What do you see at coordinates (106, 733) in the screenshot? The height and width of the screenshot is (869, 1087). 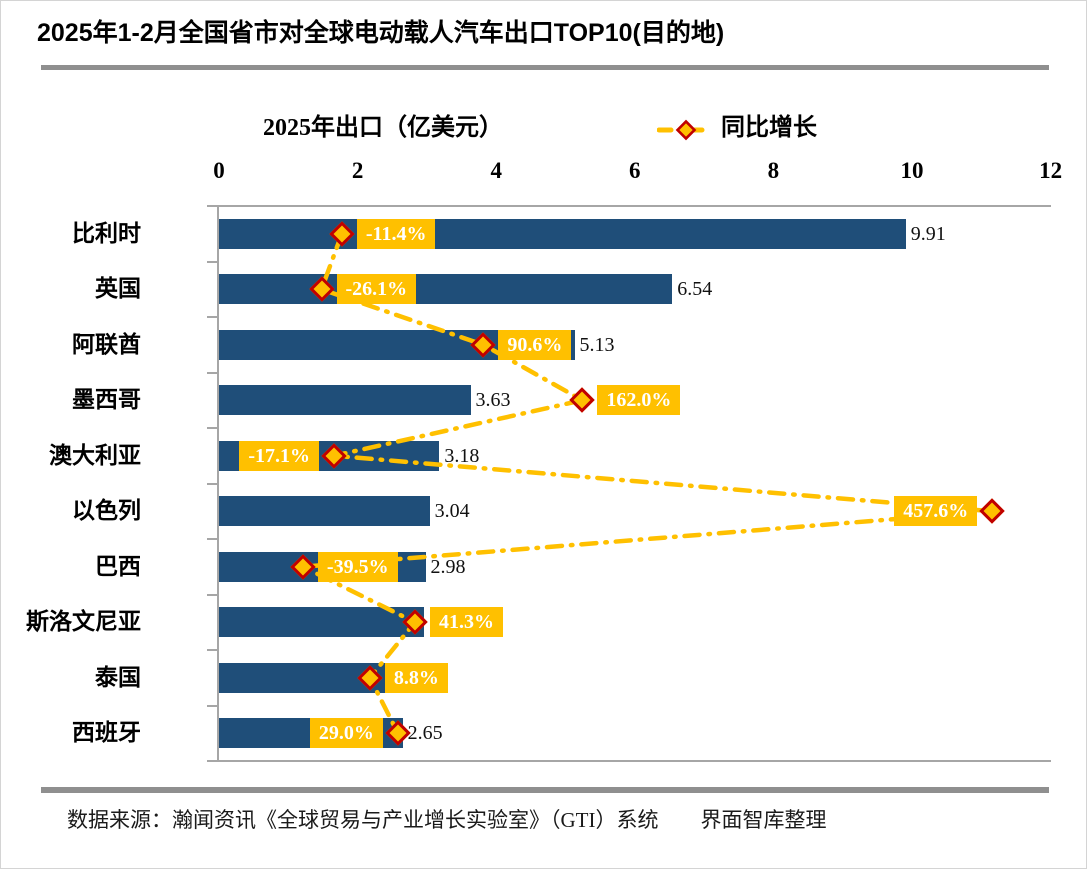 I see `category-label: 西班牙` at bounding box center [106, 733].